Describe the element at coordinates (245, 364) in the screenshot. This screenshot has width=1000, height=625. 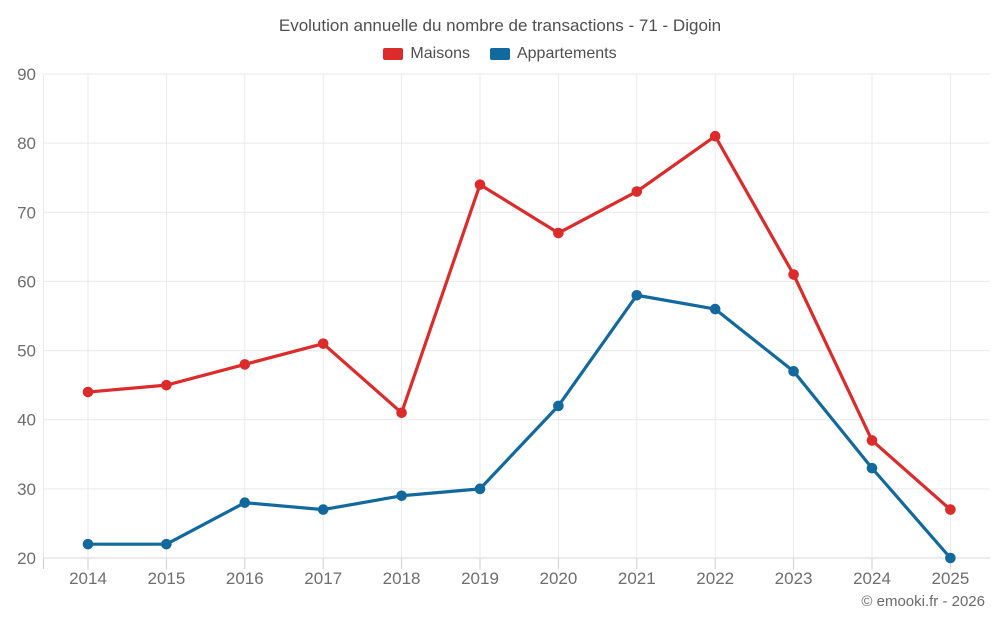
I see `maisons-point-2016` at that location.